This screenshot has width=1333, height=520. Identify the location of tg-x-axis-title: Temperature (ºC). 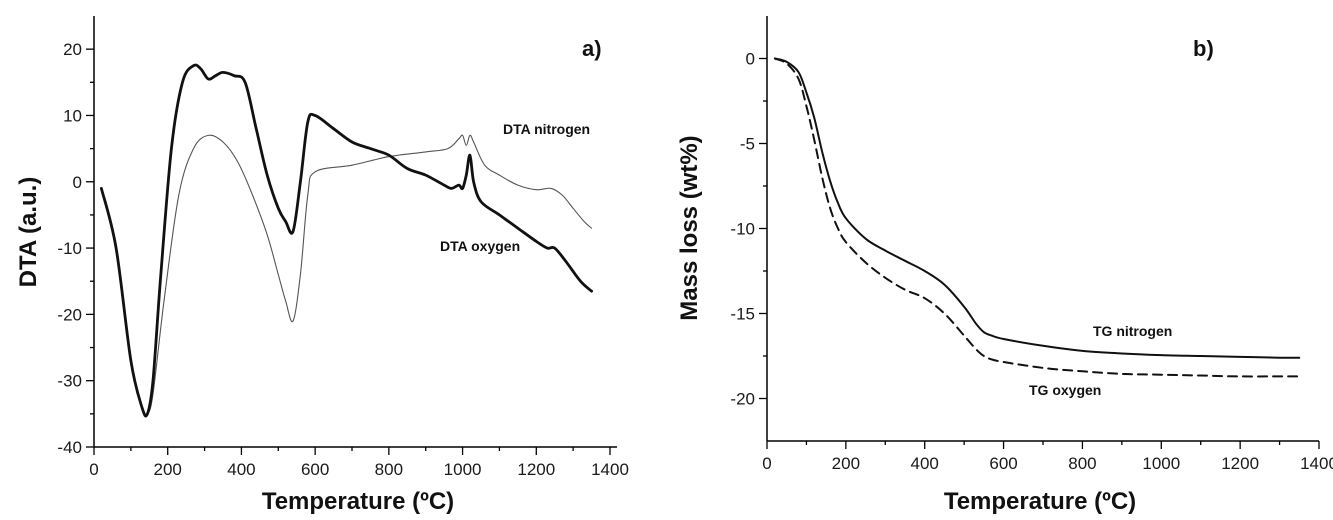
(1040, 501).